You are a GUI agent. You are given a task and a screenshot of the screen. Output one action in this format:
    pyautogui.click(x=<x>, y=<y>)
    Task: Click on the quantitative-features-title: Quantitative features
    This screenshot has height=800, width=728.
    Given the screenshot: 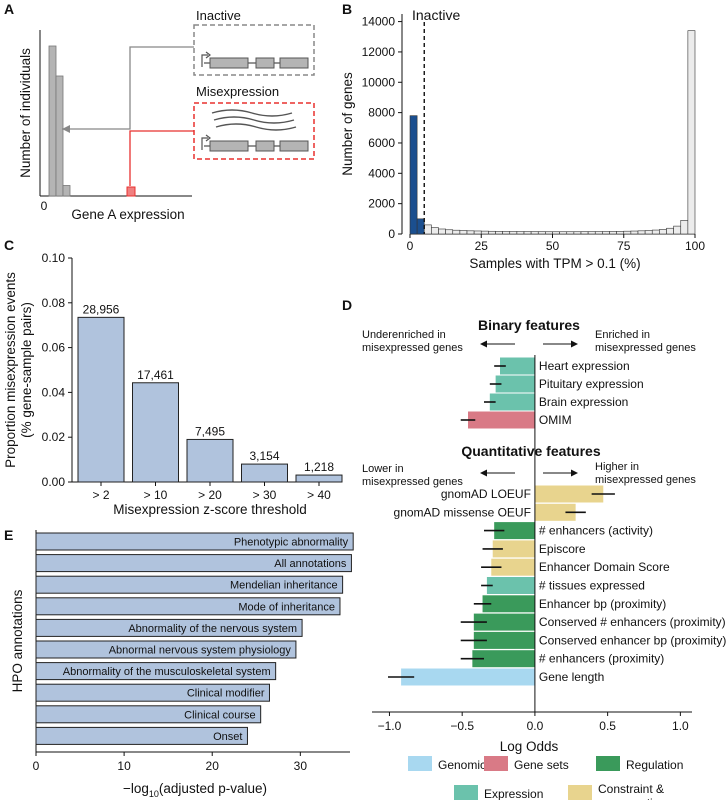 What is the action you would take?
    pyautogui.click(x=530, y=451)
    